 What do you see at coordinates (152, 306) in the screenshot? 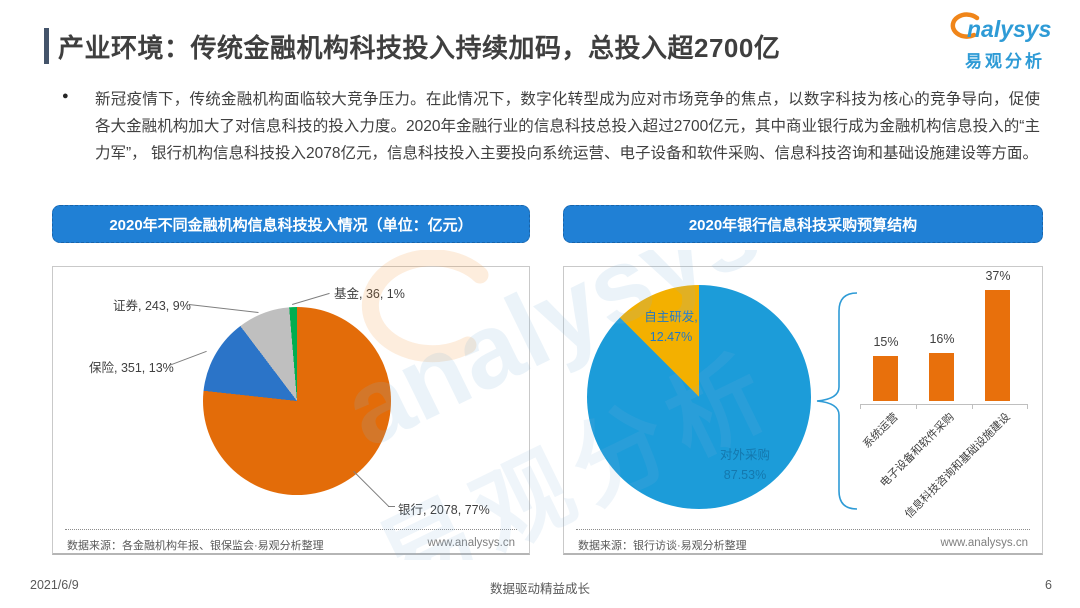
I see `pie-label-securities: 证券, 243, 9%` at bounding box center [152, 306].